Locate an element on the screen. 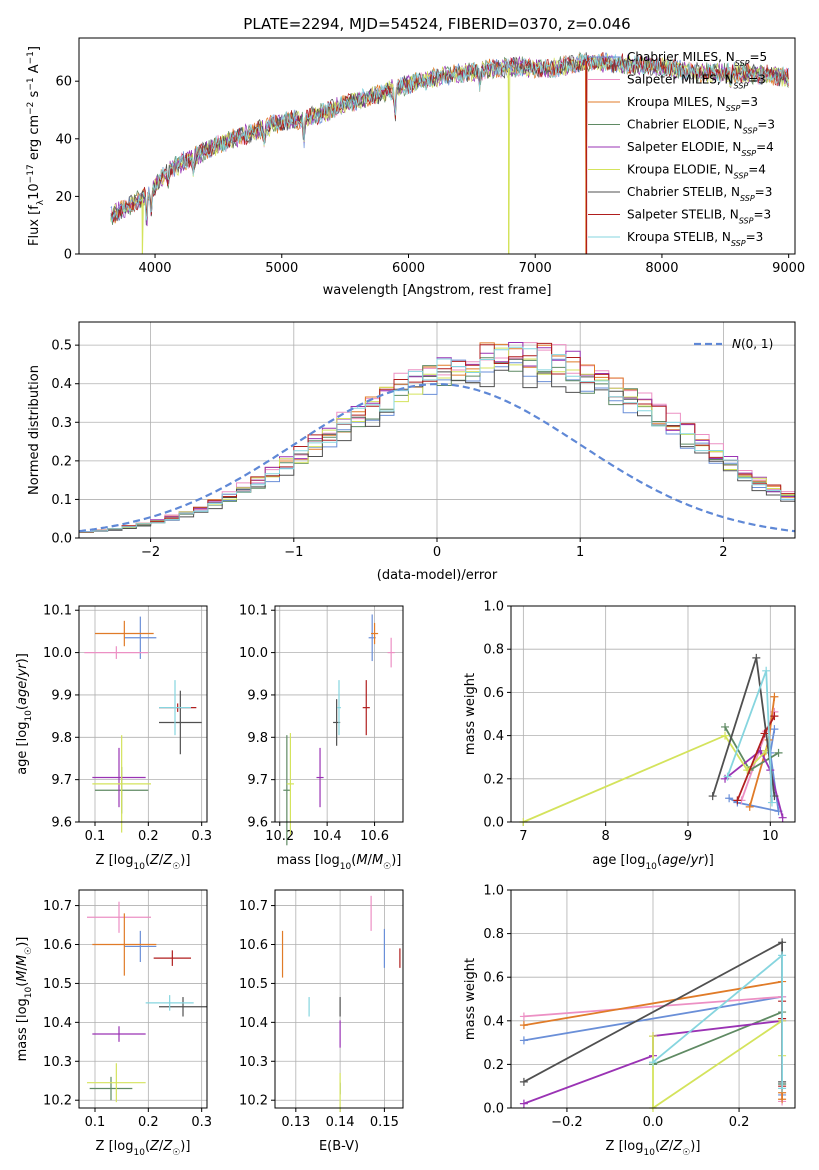 The height and width of the screenshot is (1170, 819). x-tick-label: −1 is located at coordinates (293, 552).